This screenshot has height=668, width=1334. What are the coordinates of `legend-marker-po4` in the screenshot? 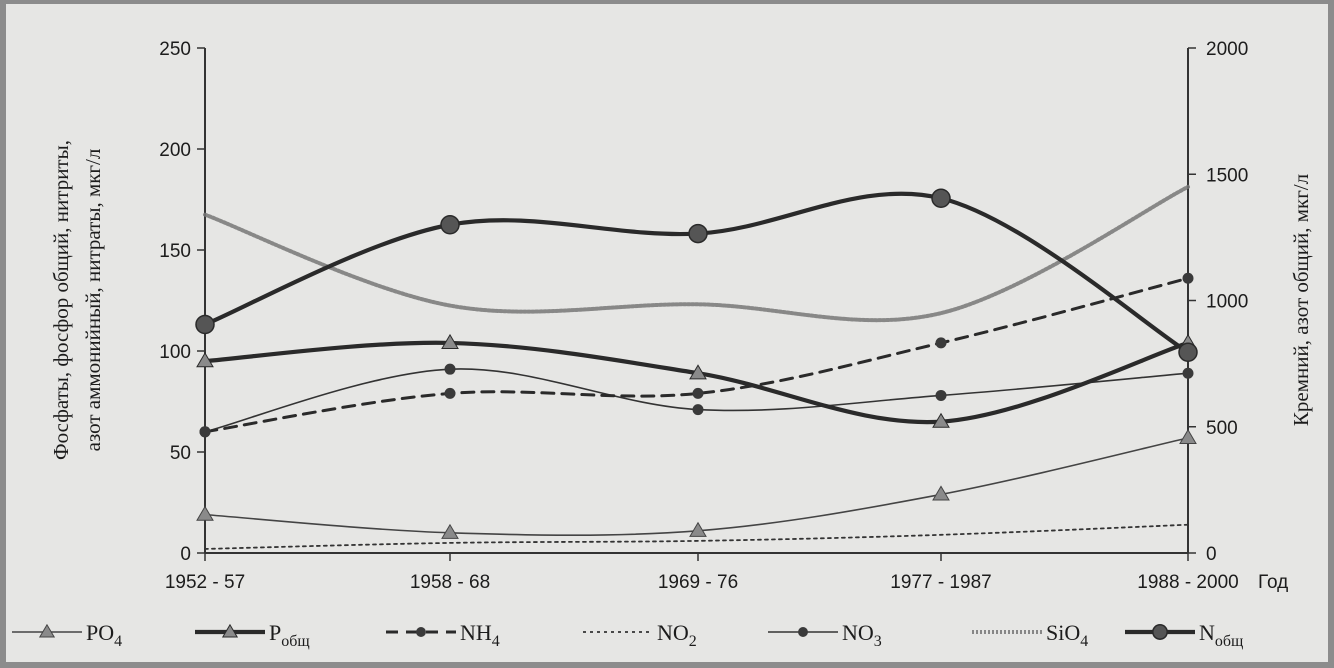 It's located at (47, 630).